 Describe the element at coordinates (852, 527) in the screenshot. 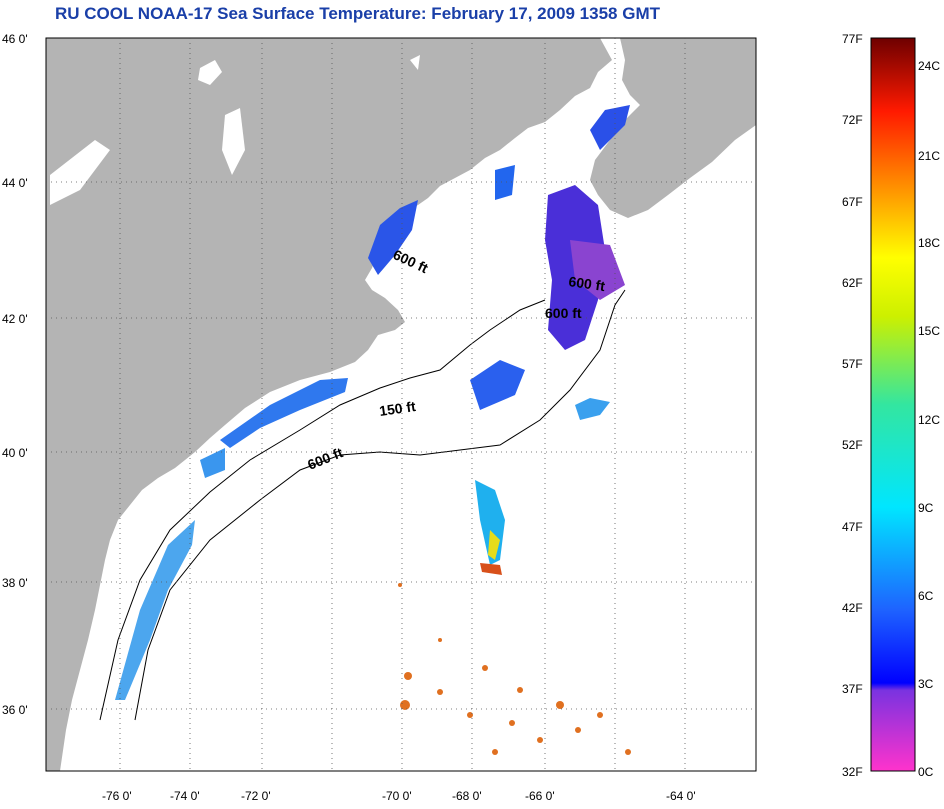

I see `colorbar-f-label: 47F` at that location.